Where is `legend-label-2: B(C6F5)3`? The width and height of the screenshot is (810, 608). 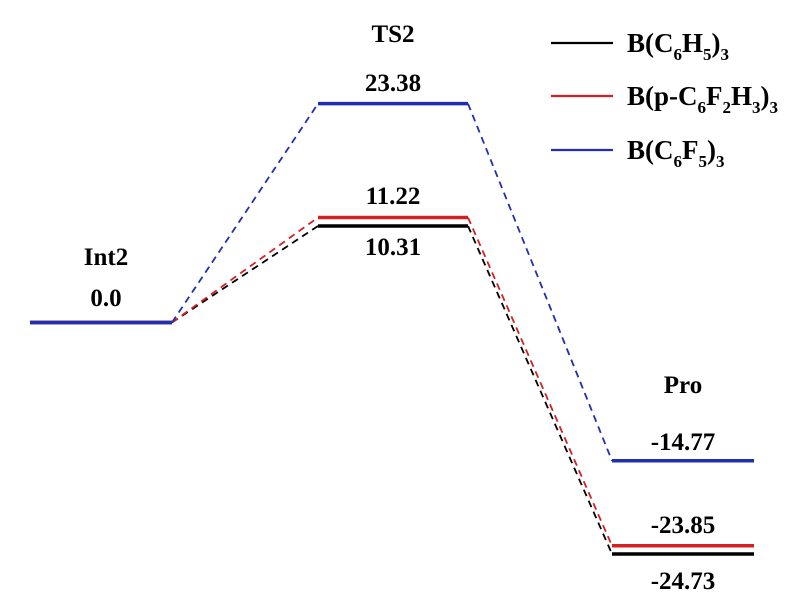 legend-label-2: B(C6F5)3 is located at coordinates (676, 153).